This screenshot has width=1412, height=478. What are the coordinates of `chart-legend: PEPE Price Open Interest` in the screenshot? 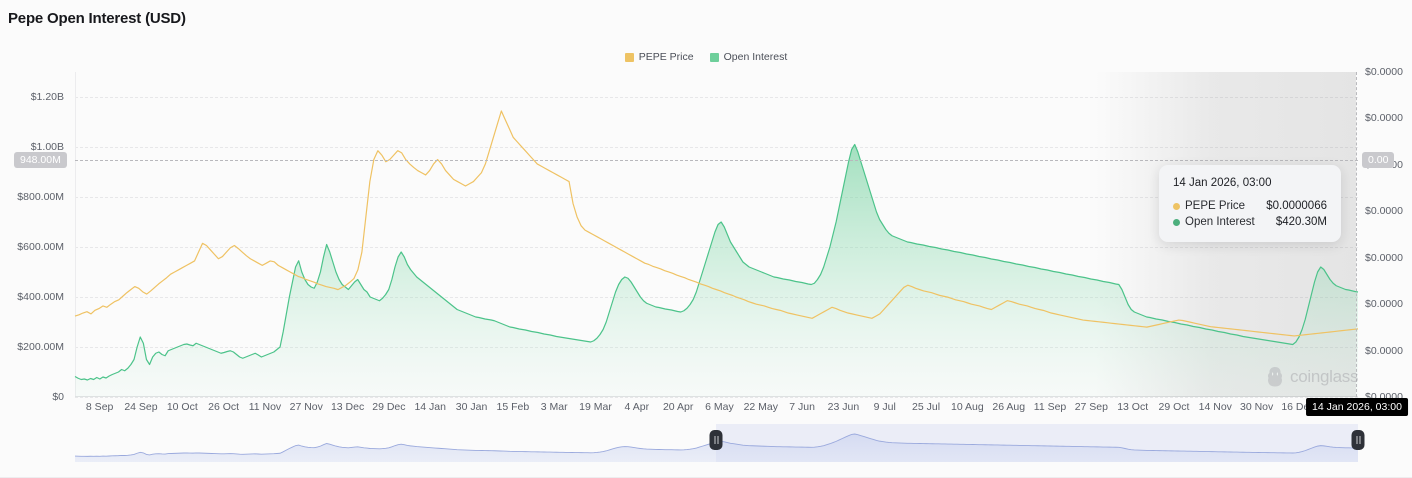 It's located at (706, 57).